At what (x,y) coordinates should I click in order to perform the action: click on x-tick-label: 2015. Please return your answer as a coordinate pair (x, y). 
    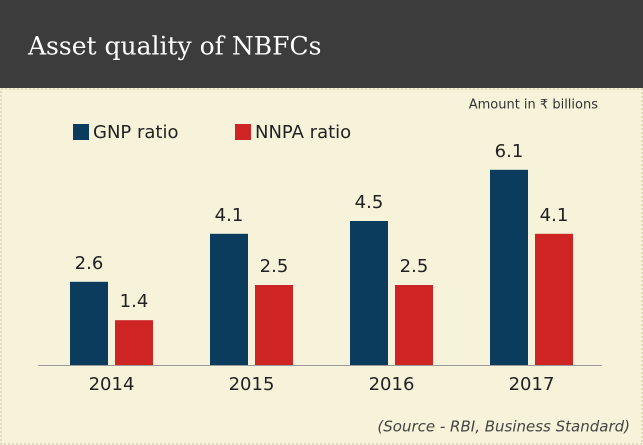
    Looking at the image, I should click on (252, 384).